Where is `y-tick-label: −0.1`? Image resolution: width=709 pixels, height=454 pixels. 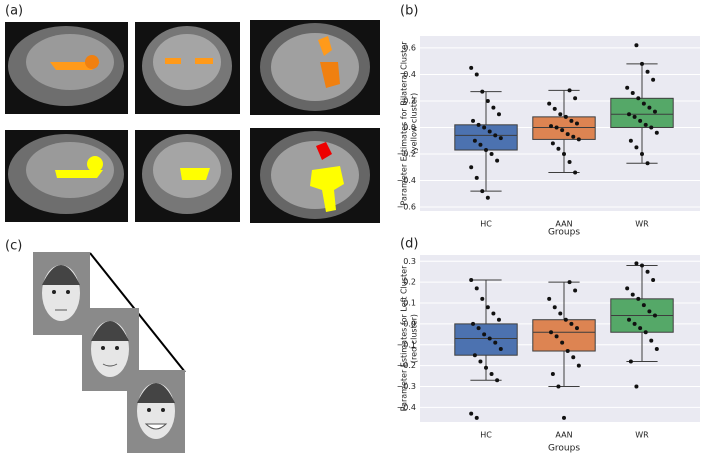 y-tick-label: −0.1 is located at coordinates (406, 344).